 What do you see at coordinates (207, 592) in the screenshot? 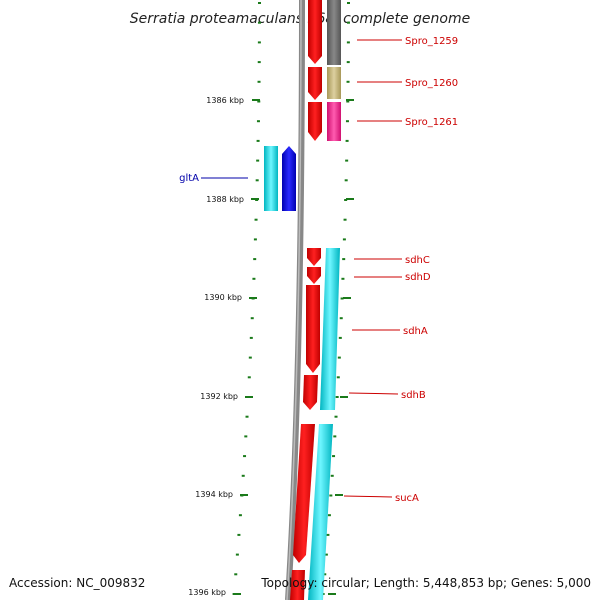
I see `tick-label: 1396 kbp` at bounding box center [207, 592].